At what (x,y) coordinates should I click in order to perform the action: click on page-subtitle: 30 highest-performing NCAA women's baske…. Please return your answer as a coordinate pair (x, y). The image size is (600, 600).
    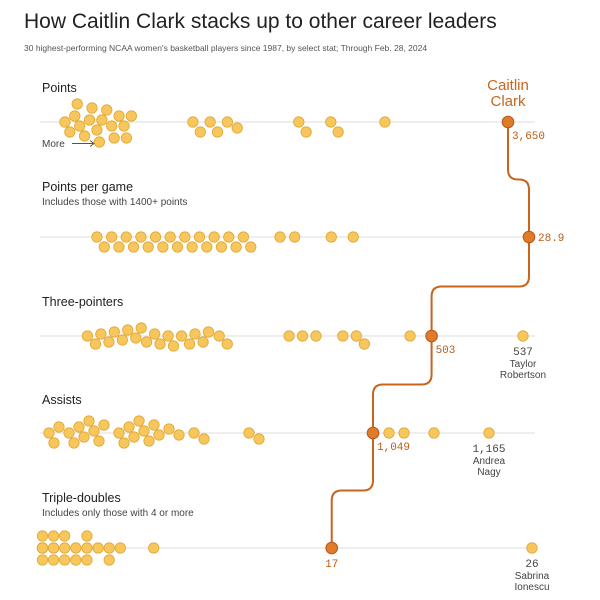
    Looking at the image, I should click on (226, 48).